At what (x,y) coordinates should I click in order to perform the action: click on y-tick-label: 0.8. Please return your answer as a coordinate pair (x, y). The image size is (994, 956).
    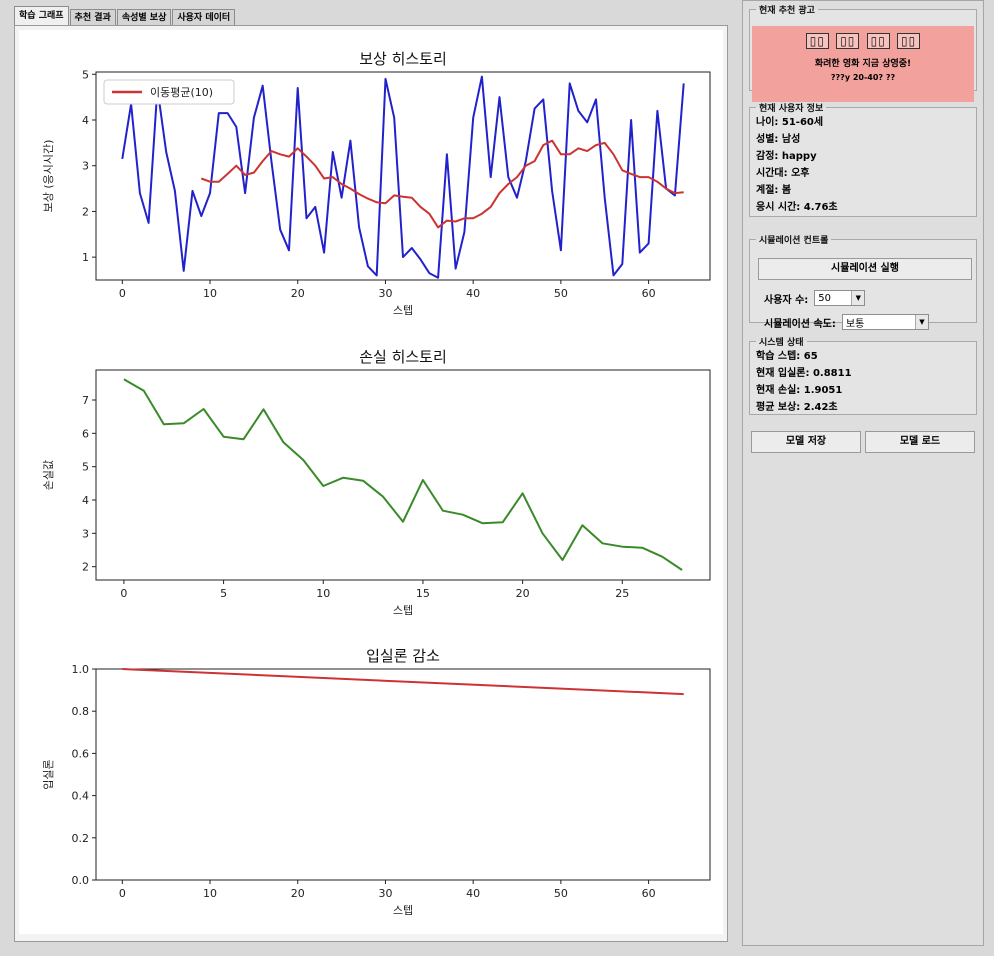
    Looking at the image, I should click on (81, 711).